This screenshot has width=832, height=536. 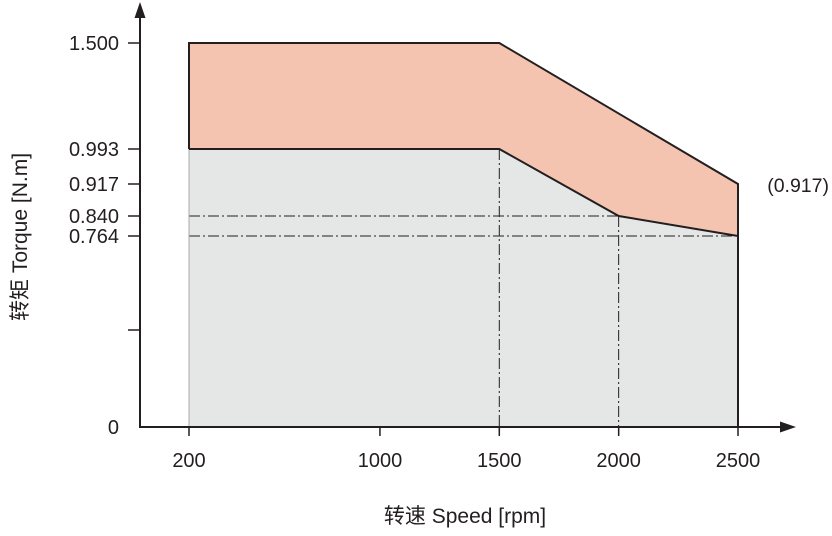 What do you see at coordinates (738, 461) in the screenshot?
I see `x-tick-label: 2500` at bounding box center [738, 461].